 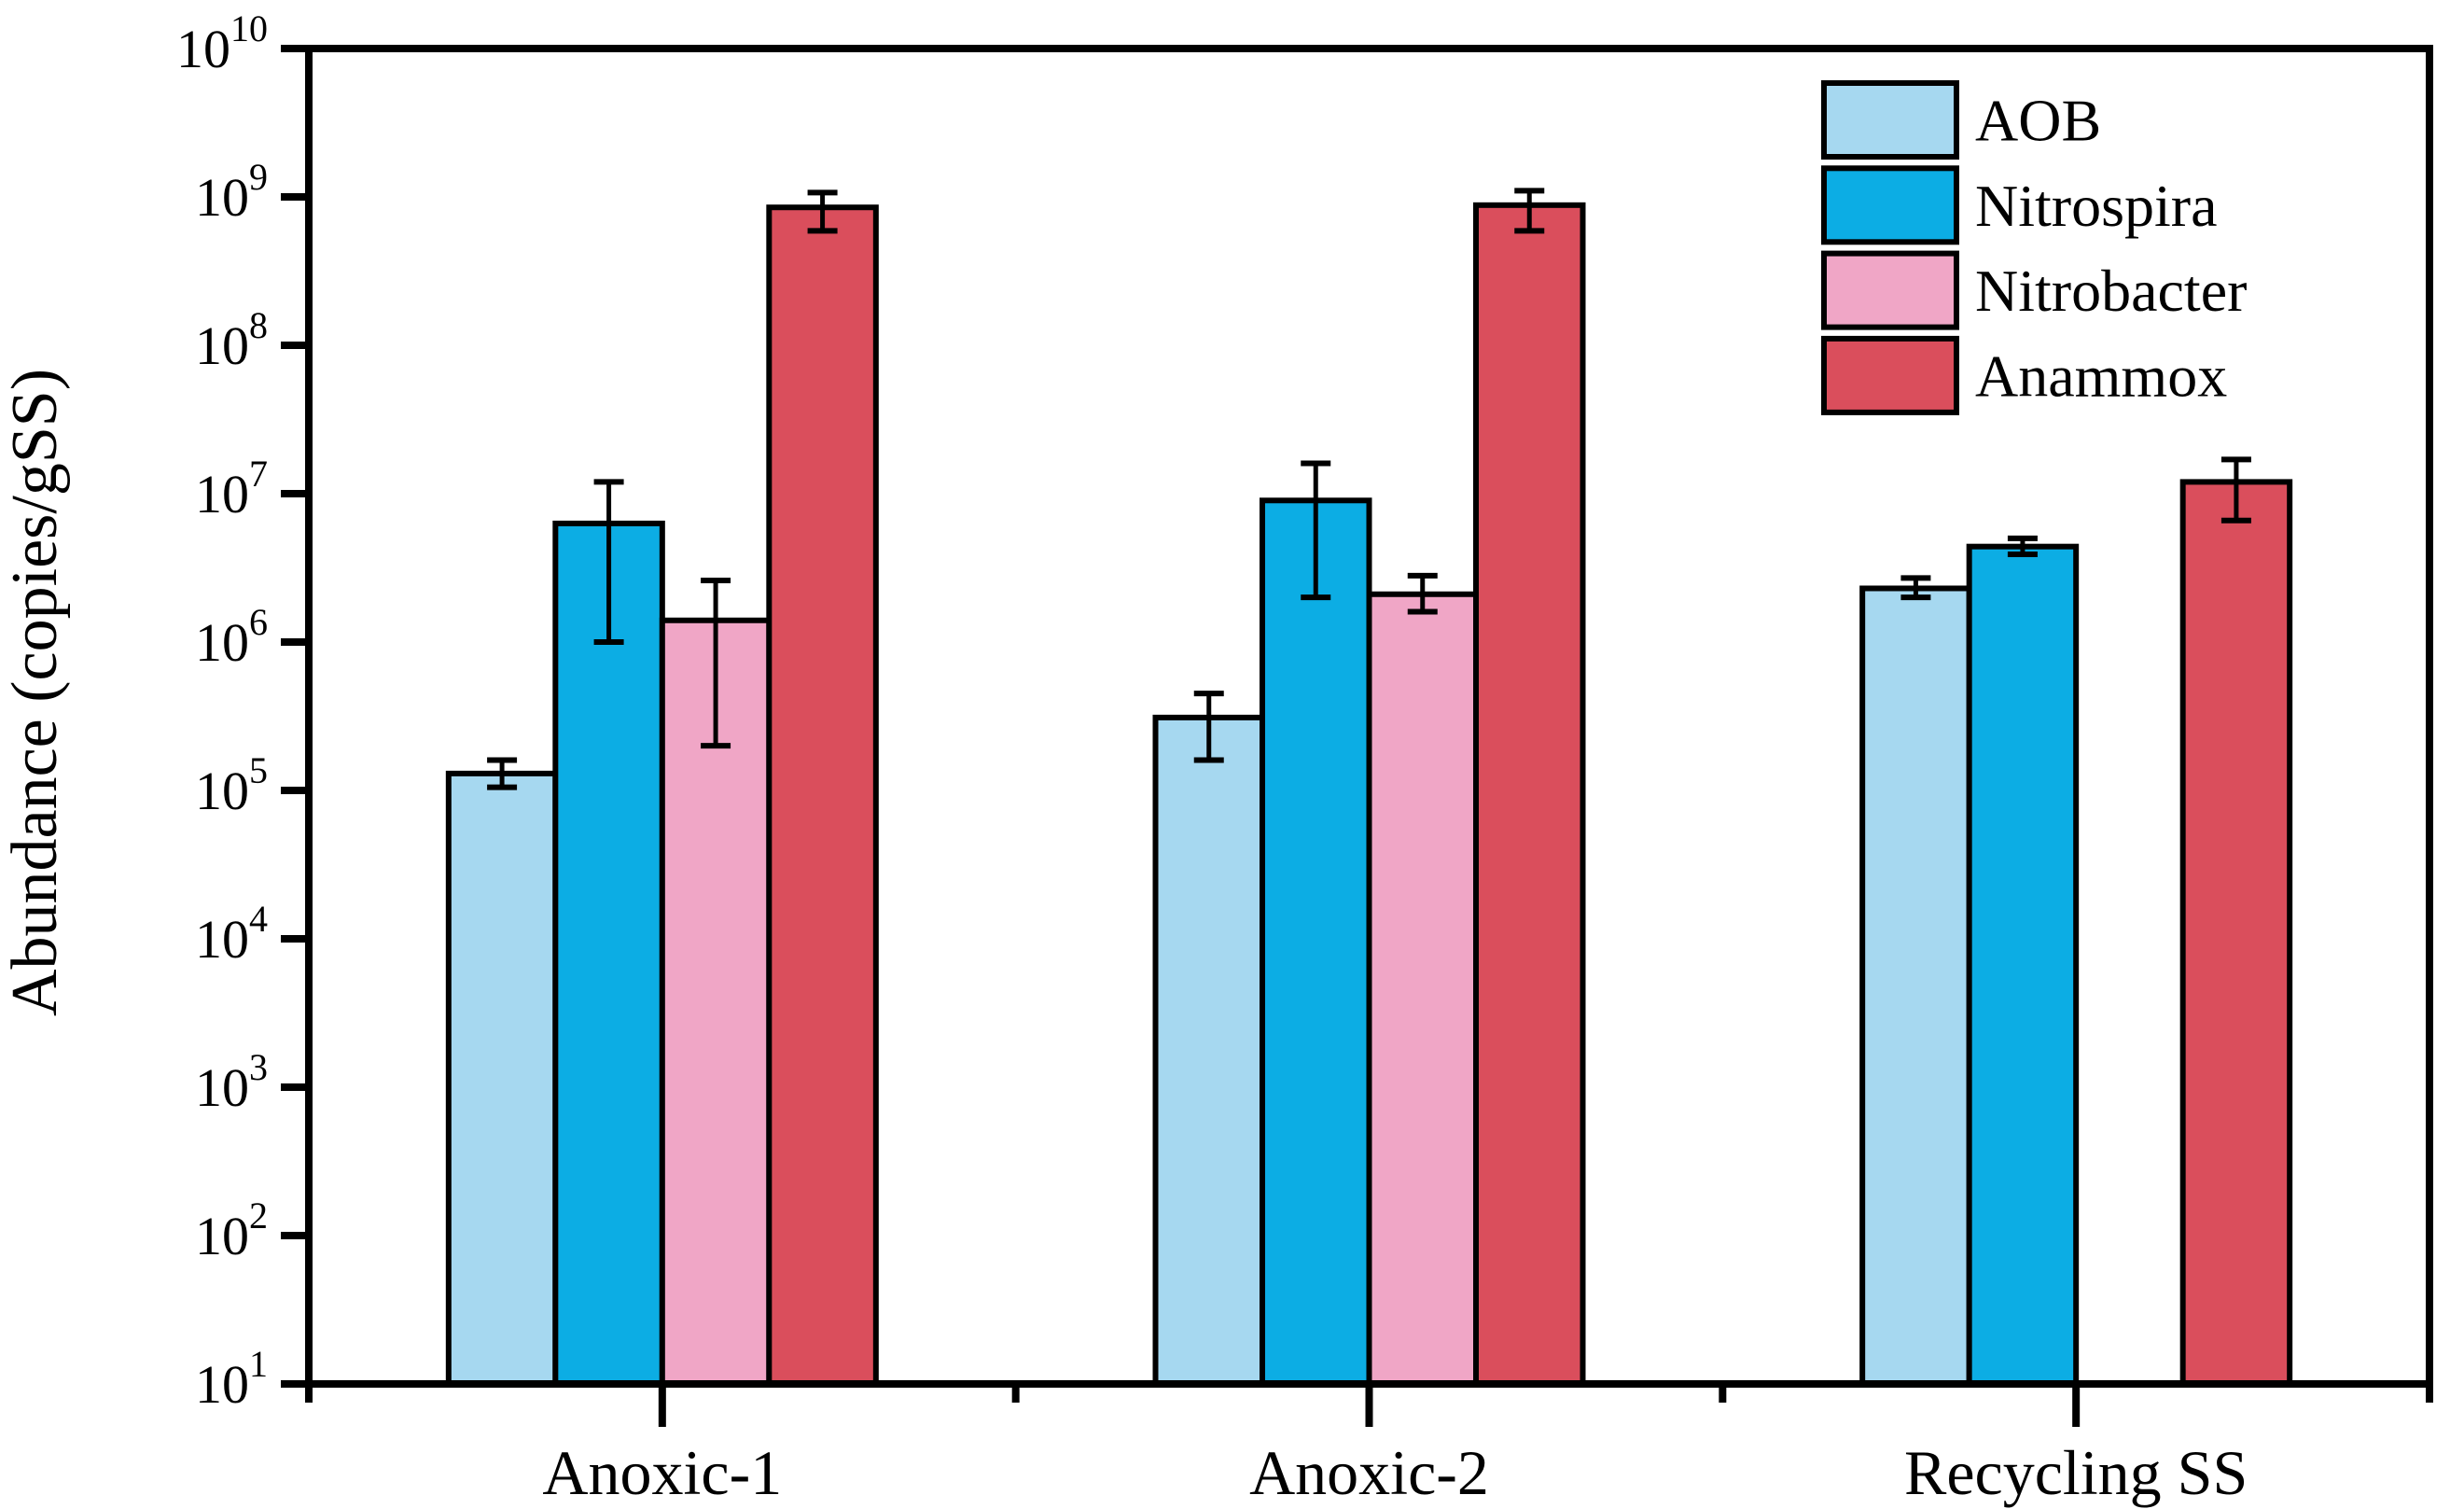 I want to click on legend-label-nitrobacter: Nitrobacter, so click(x=2111, y=291).